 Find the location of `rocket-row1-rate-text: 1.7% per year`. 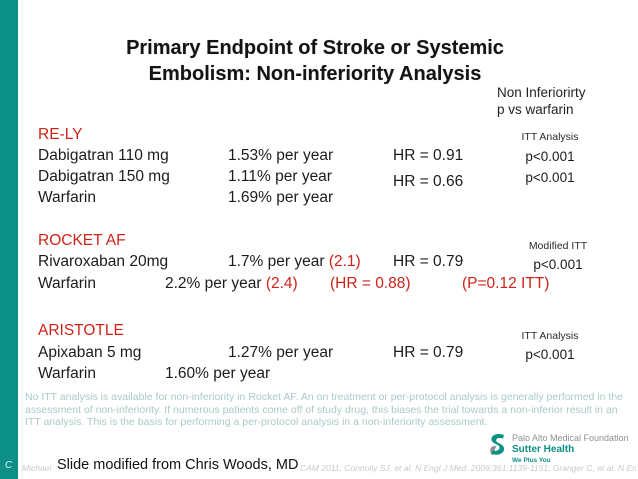

rocket-row1-rate-text: 1.7% per year is located at coordinates (276, 261).